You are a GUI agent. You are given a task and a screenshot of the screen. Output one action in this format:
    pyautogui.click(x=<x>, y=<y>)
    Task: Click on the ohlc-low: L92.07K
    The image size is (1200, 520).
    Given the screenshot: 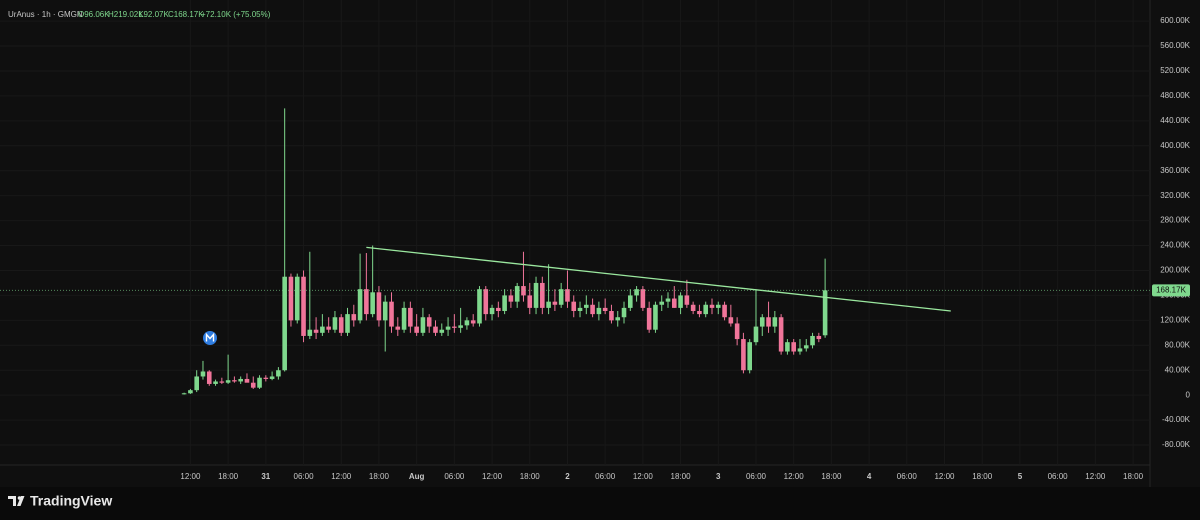 What is the action you would take?
    pyautogui.click(x=154, y=14)
    